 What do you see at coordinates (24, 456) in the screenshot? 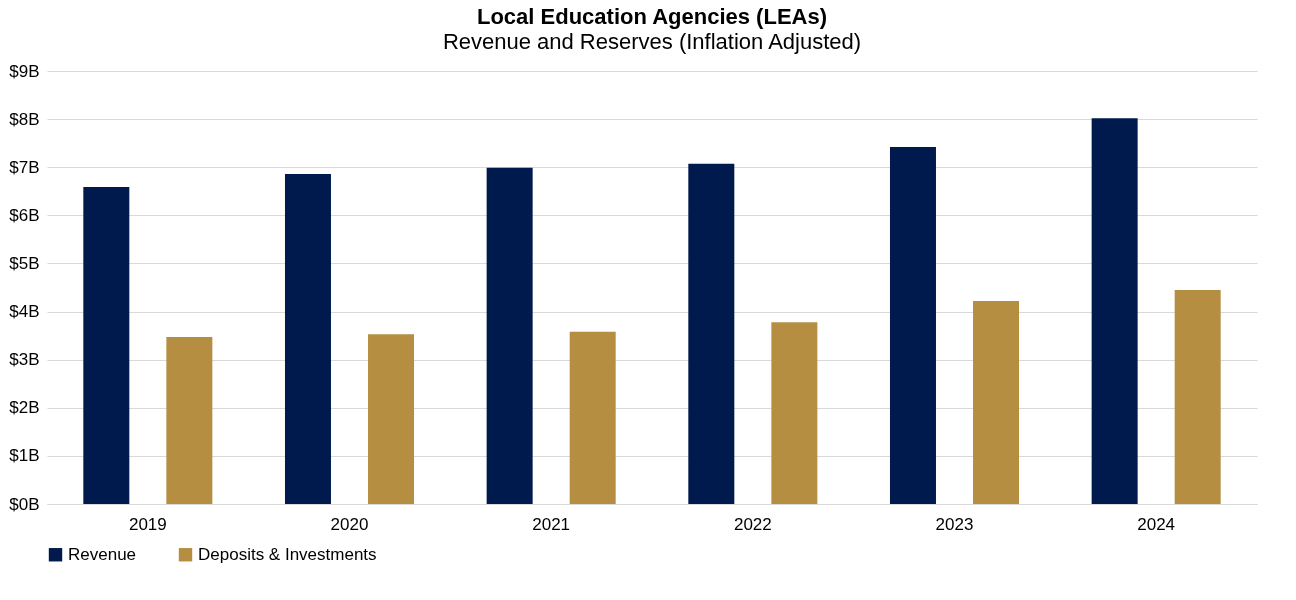
I see `y-tick-label: $1B` at bounding box center [24, 456].